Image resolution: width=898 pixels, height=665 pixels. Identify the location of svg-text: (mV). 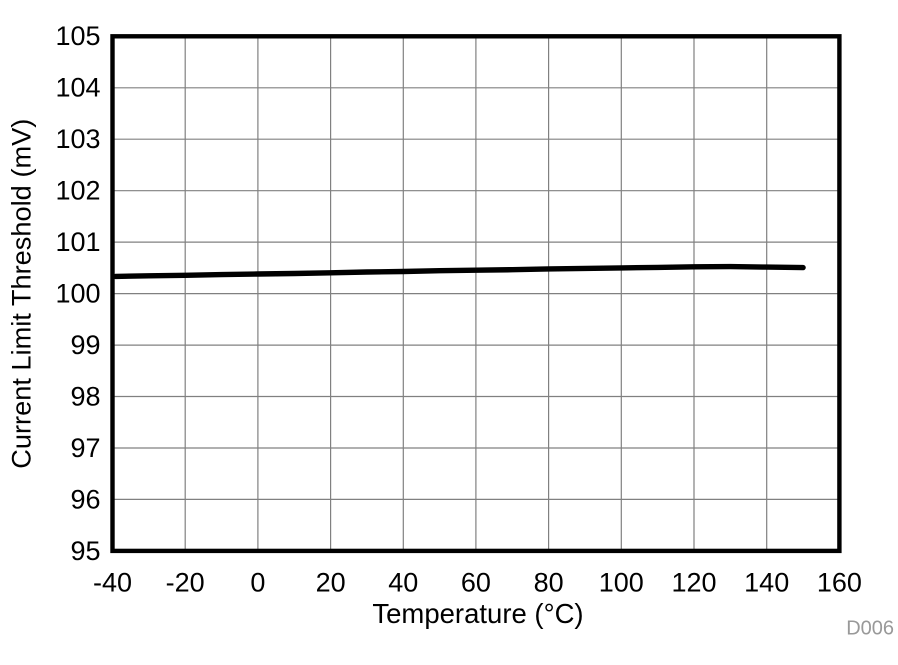
(21, 148).